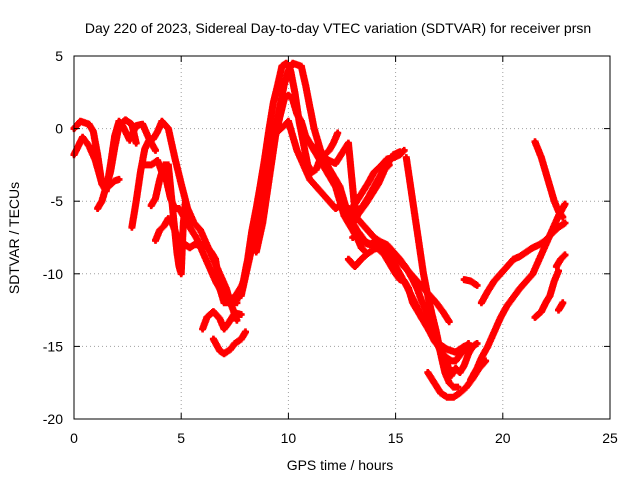 The height and width of the screenshot is (480, 640). Describe the element at coordinates (53, 274) in the screenshot. I see `y-tick-label: -10` at that location.